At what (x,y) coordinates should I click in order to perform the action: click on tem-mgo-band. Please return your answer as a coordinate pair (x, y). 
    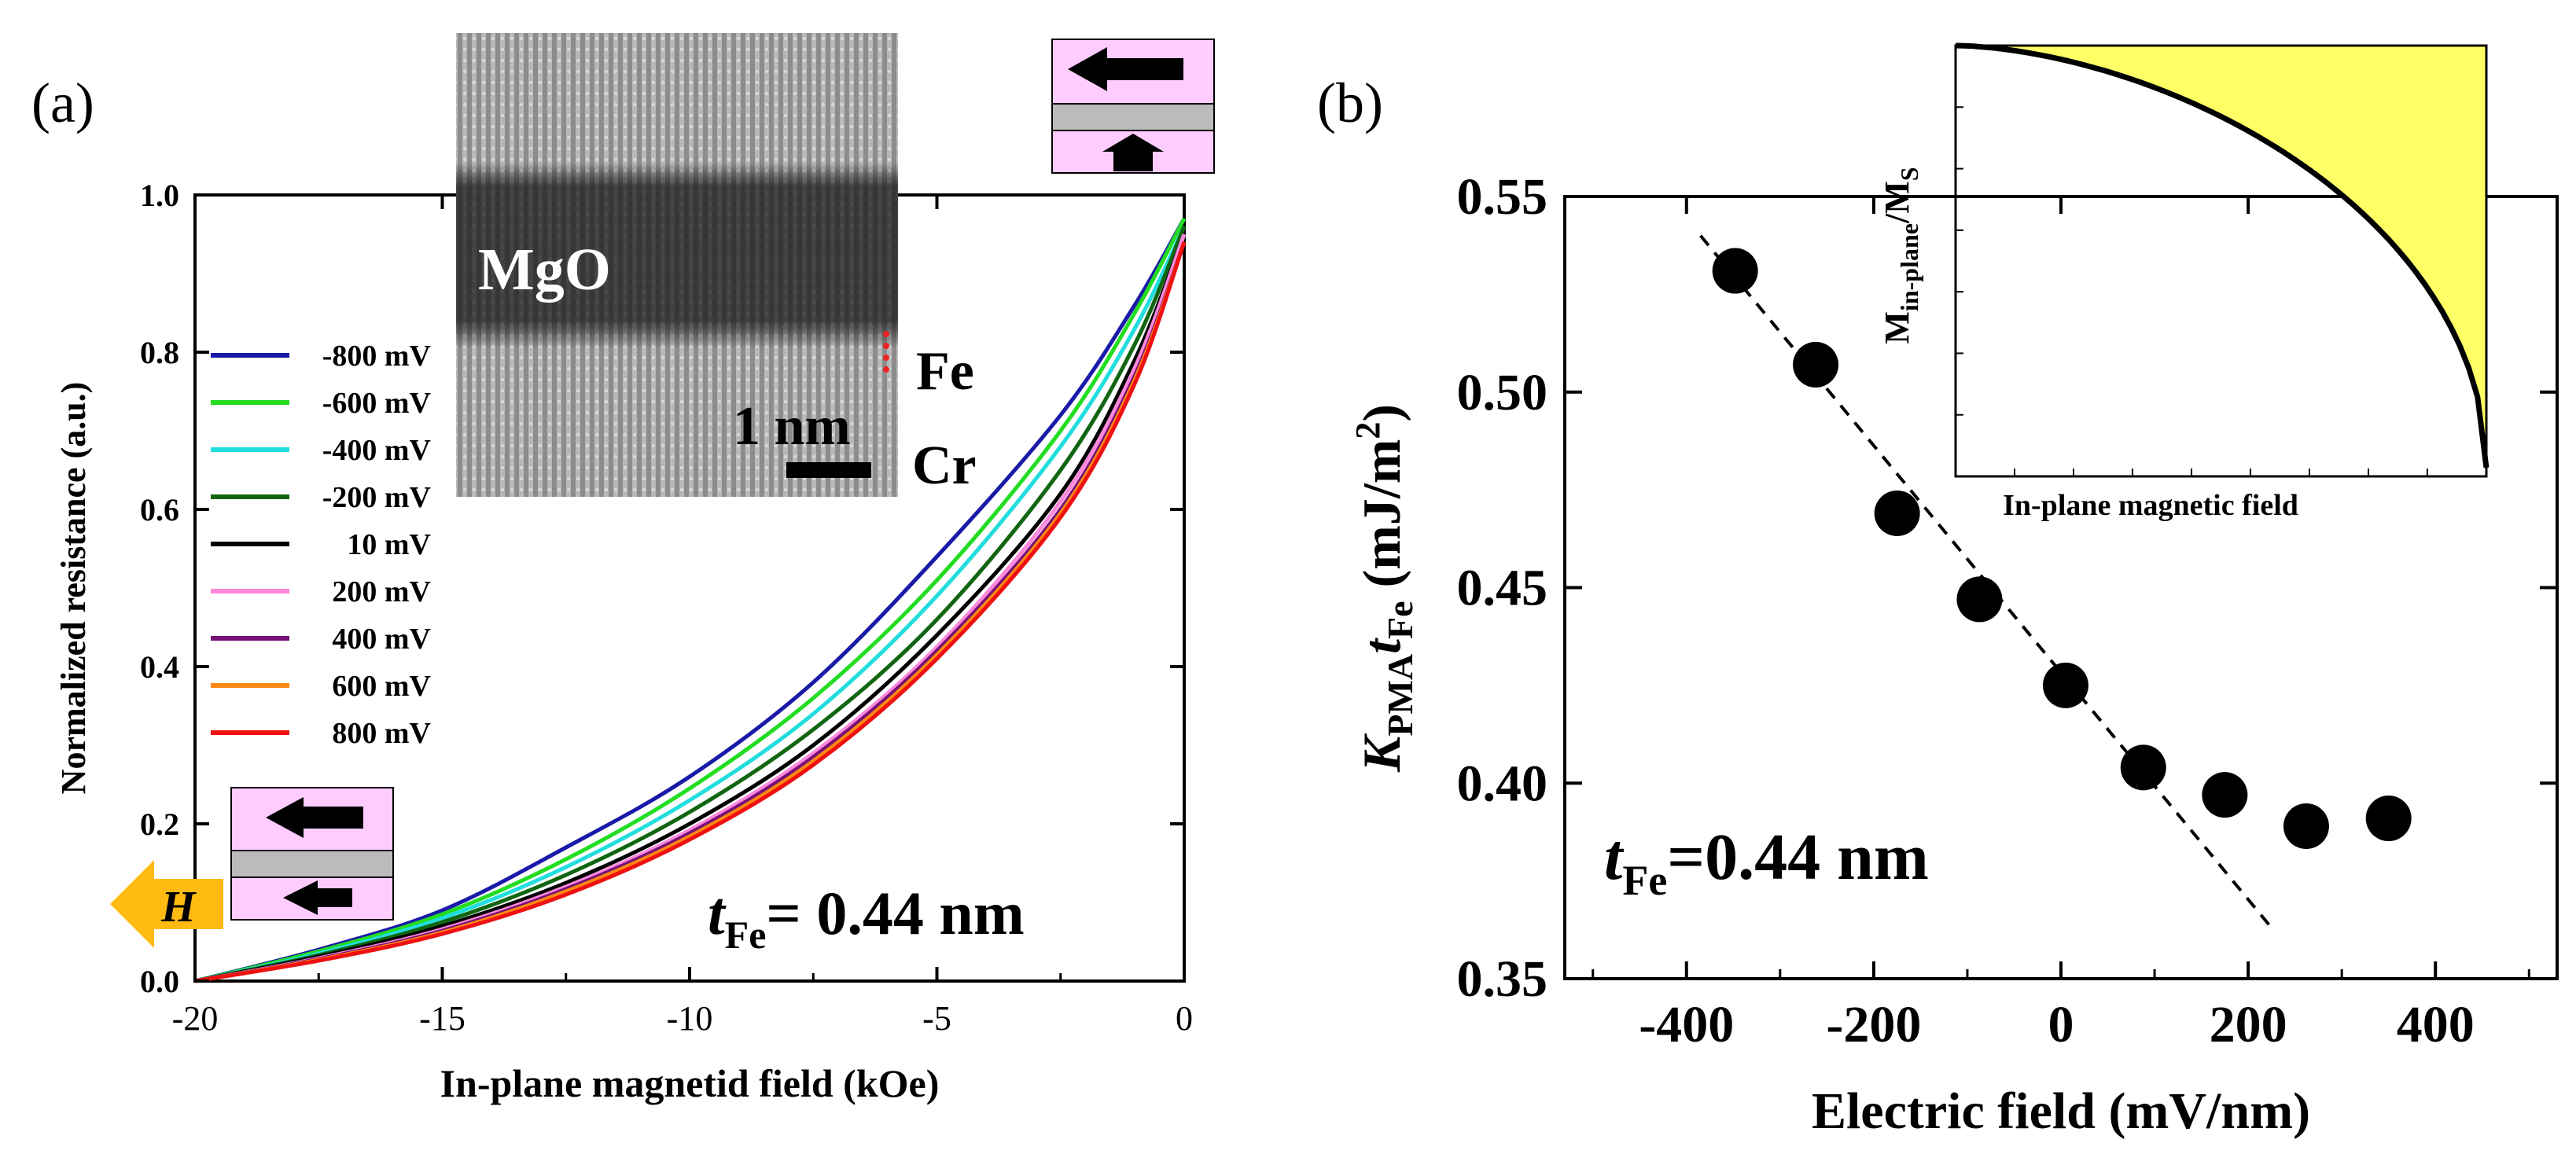
    Looking at the image, I should click on (677, 265).